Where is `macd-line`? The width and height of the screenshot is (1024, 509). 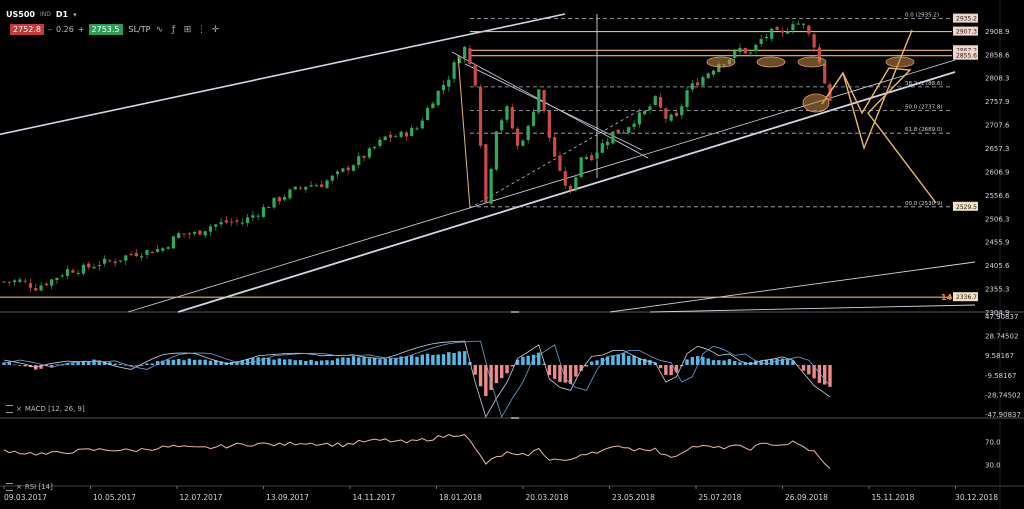
macd-line is located at coordinates (417, 379).